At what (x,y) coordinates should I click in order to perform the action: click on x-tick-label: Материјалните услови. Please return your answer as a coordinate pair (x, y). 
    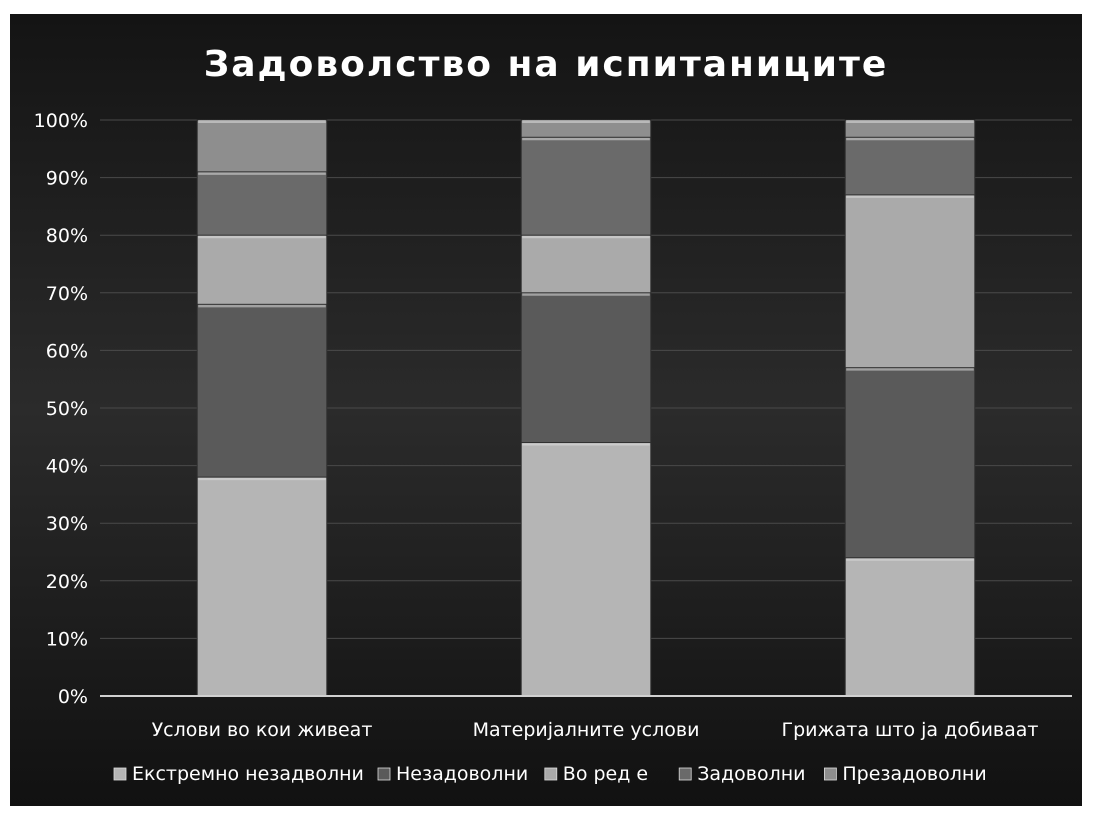
    Looking at the image, I should click on (586, 730).